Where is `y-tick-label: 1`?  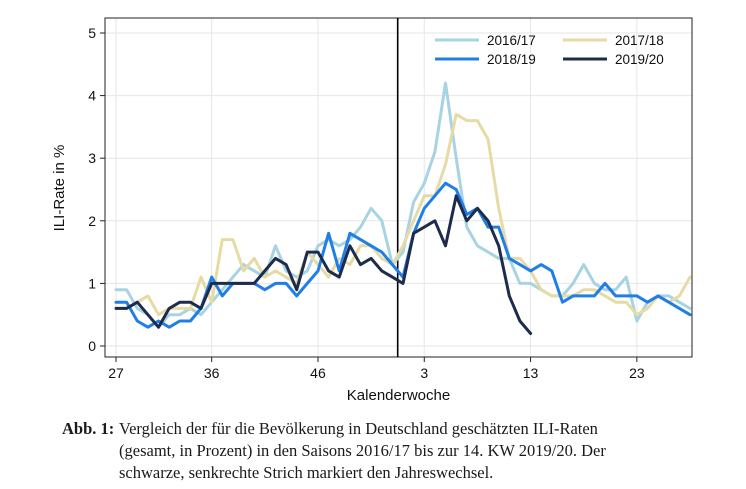 y-tick-label: 1 is located at coordinates (92, 283).